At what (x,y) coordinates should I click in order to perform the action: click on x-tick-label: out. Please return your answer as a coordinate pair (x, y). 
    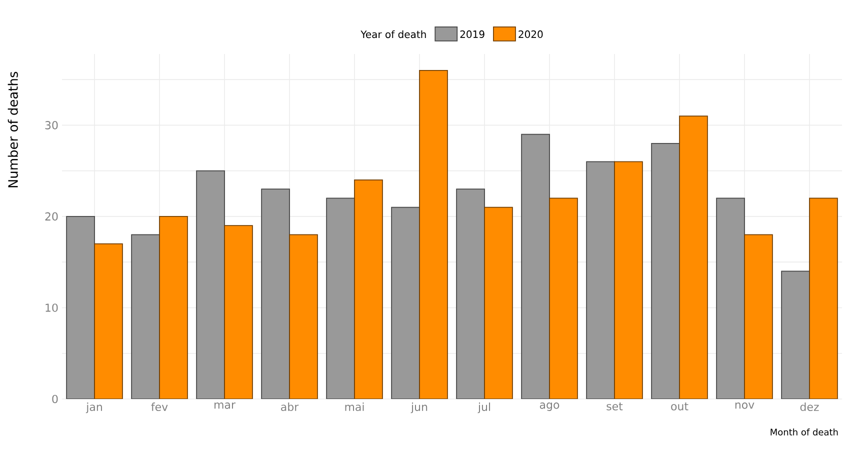
    Looking at the image, I should click on (679, 406).